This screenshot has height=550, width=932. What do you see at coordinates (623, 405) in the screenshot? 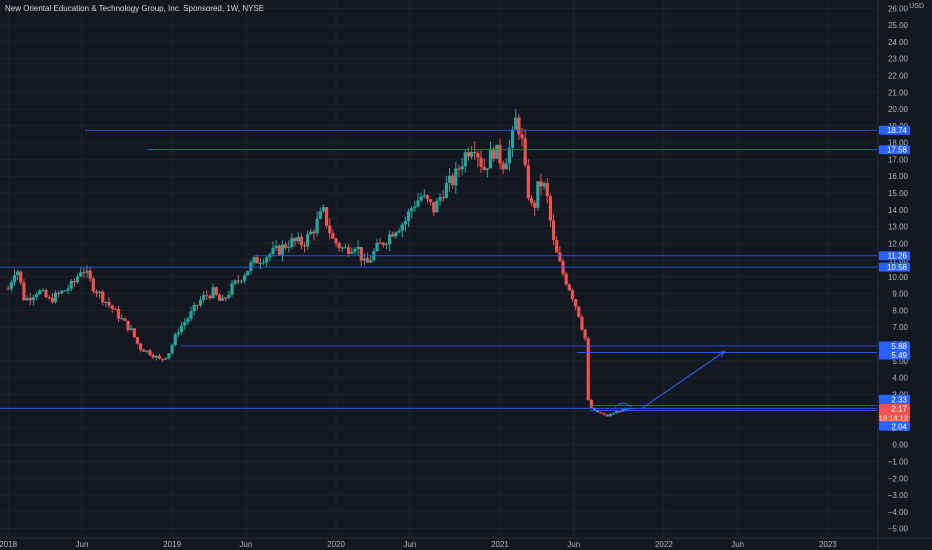
I see `annotation-arc` at bounding box center [623, 405].